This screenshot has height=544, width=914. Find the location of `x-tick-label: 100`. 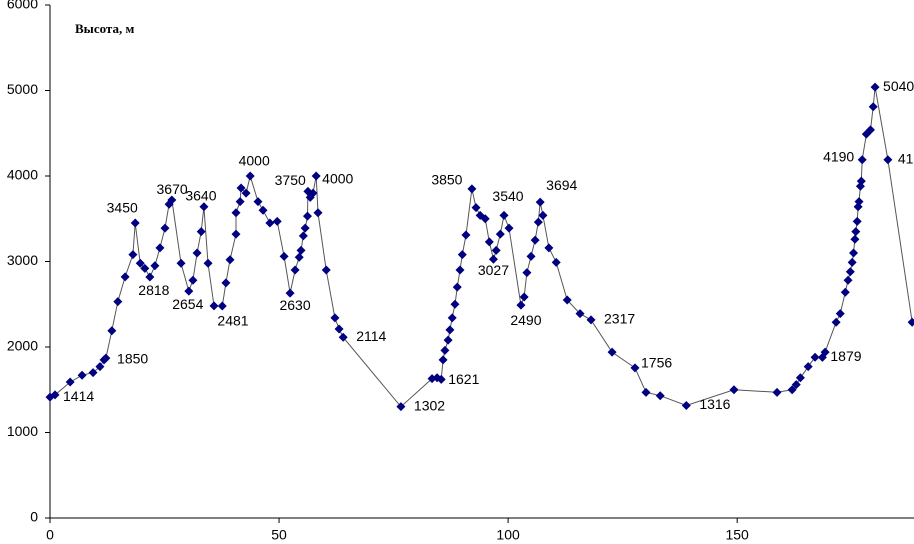

x-tick-label: 100 is located at coordinates (508, 535).